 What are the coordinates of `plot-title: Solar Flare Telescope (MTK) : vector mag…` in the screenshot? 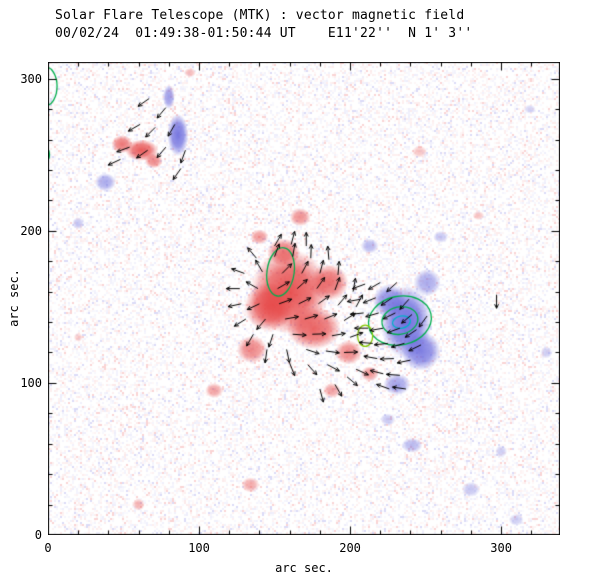 It's located at (260, 15).